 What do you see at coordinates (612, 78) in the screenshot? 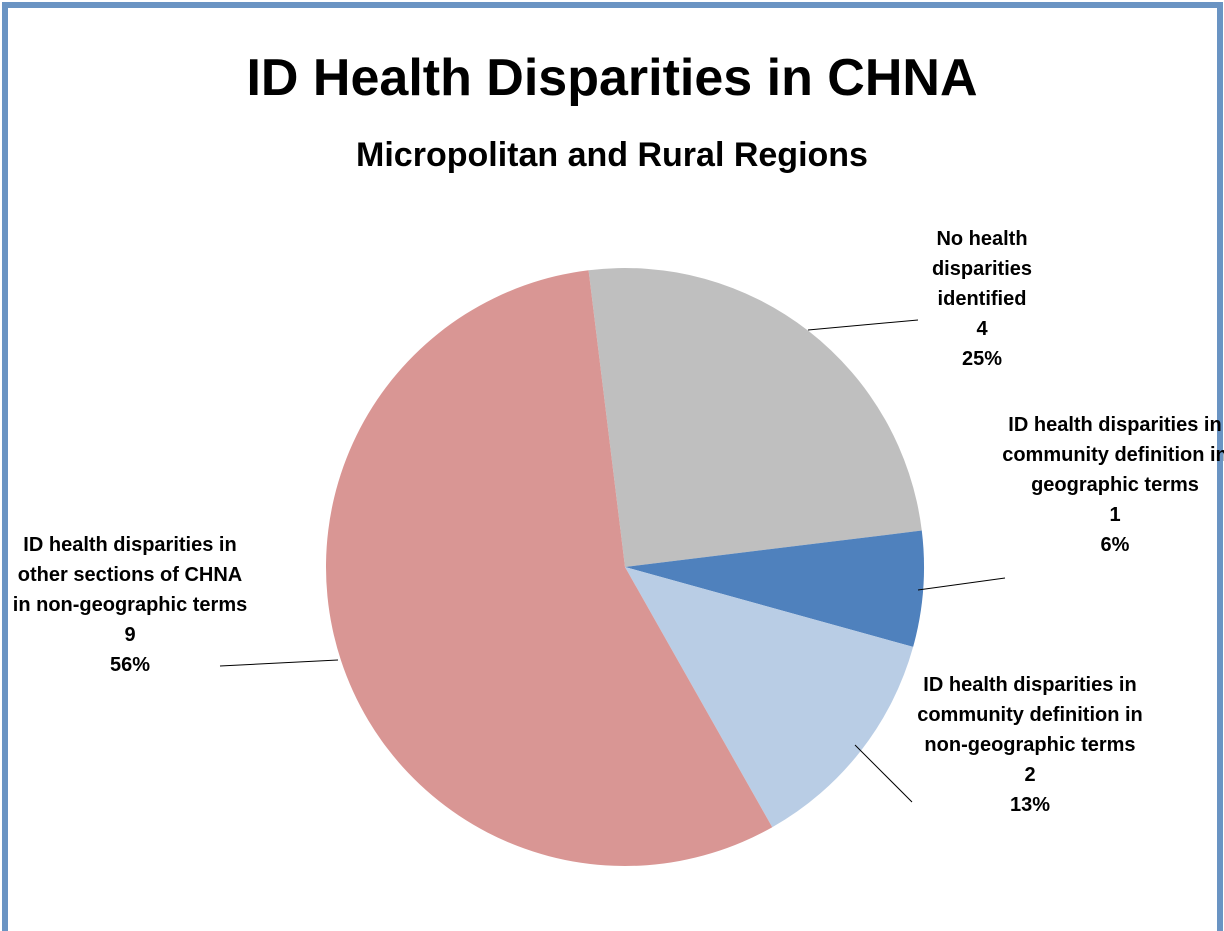
I see `chart-title: ID Health Disparities in CHNA` at bounding box center [612, 78].